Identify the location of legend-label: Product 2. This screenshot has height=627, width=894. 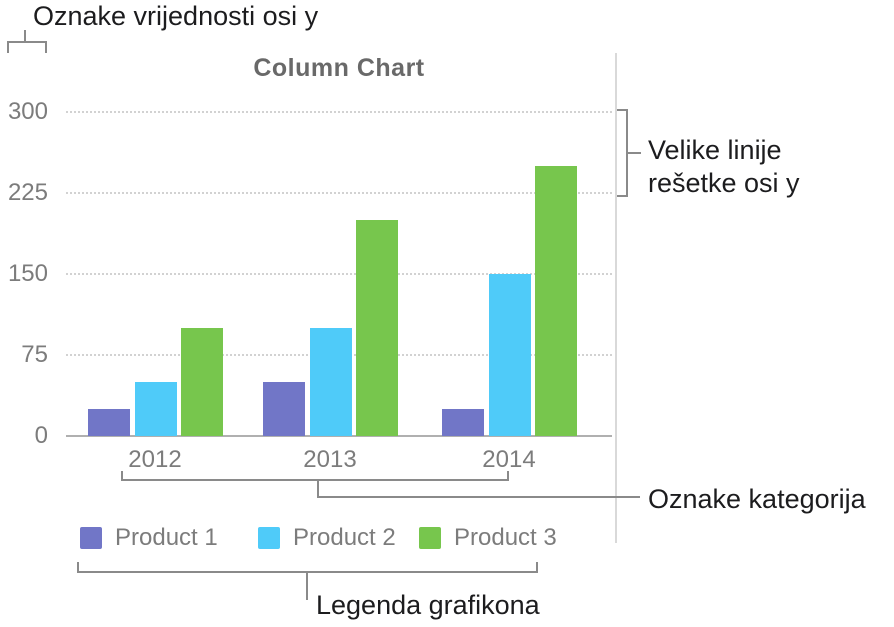
(344, 537).